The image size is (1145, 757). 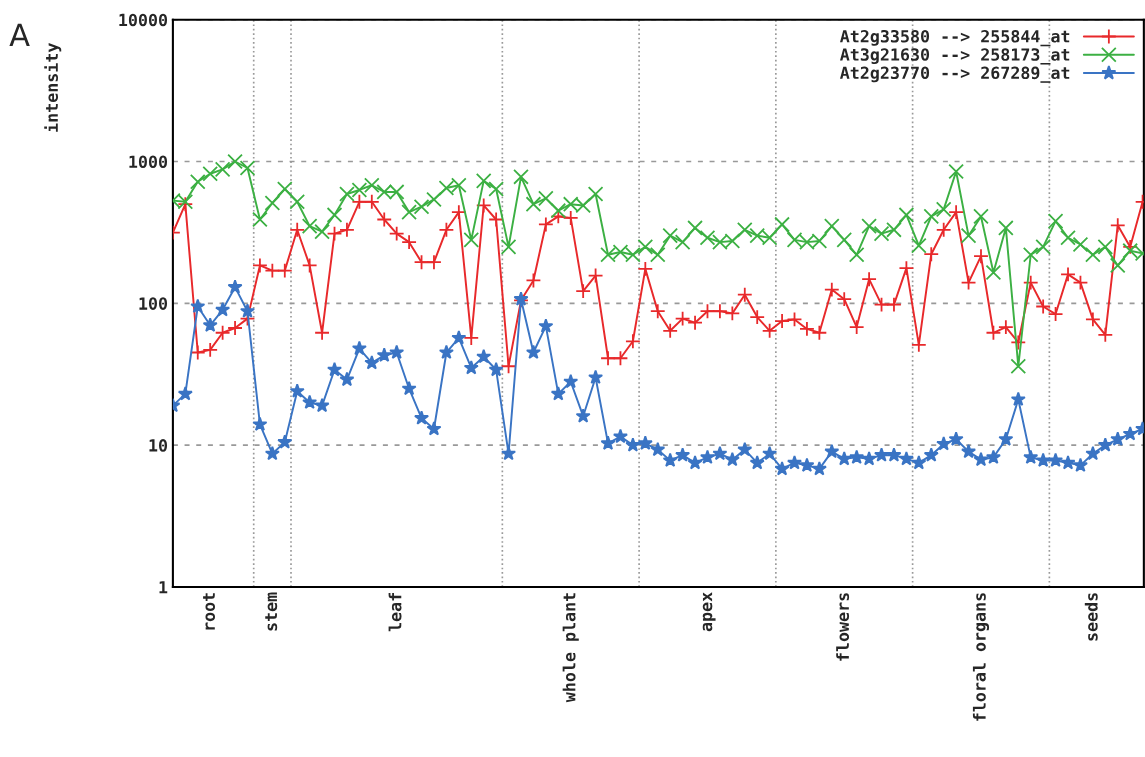 What do you see at coordinates (570, 648) in the screenshot?
I see `x-tick-label: whole plant` at bounding box center [570, 648].